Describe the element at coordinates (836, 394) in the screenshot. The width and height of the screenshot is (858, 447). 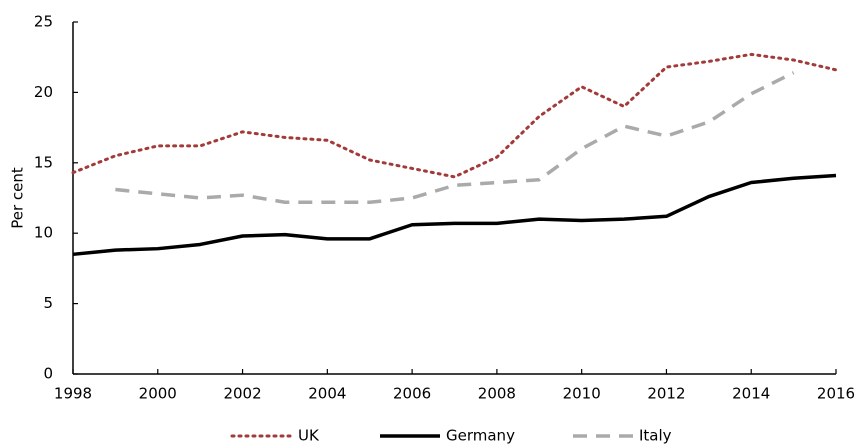
I see `x-tick-label: 2016` at that location.